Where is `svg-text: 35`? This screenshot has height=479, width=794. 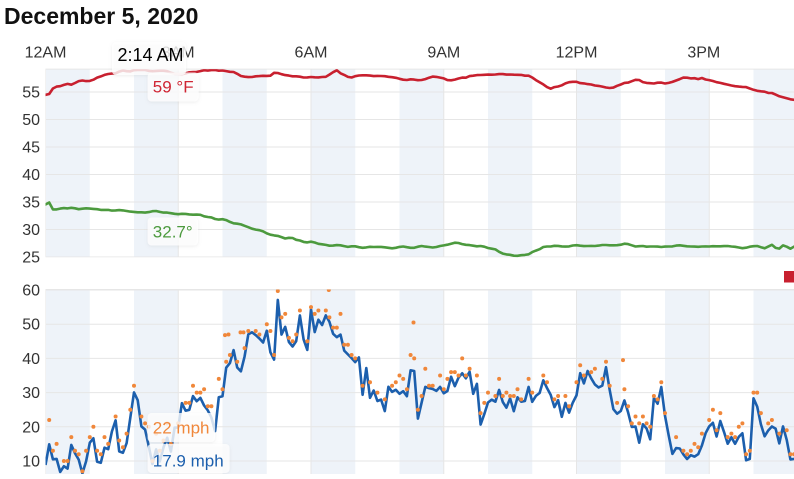 svg-text: 35 is located at coordinates (31, 203).